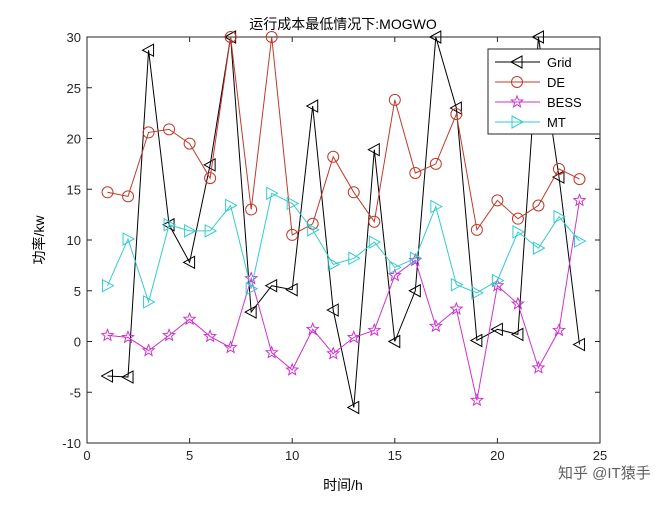  What do you see at coordinates (564, 102) in the screenshot?
I see `legend-label: BESS` at bounding box center [564, 102].